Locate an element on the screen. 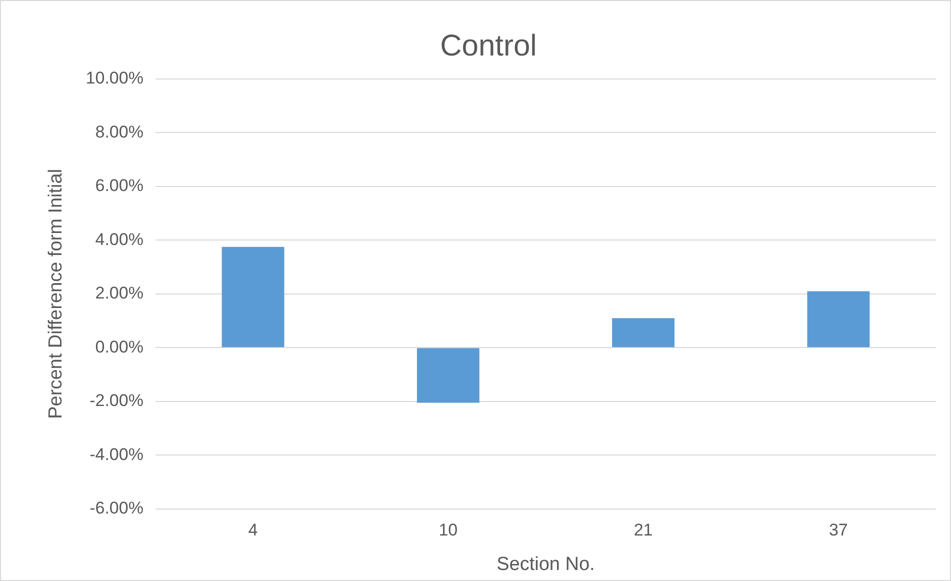 Image resolution: width=951 pixels, height=581 pixels. y-tick-label: -6.00% is located at coordinates (117, 508).